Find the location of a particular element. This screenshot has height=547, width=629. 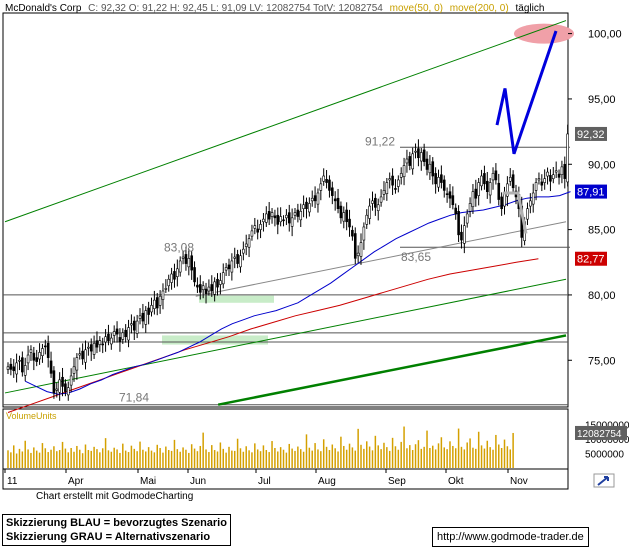

source-url-link: http://www.godmode-trader.de is located at coordinates (510, 537).